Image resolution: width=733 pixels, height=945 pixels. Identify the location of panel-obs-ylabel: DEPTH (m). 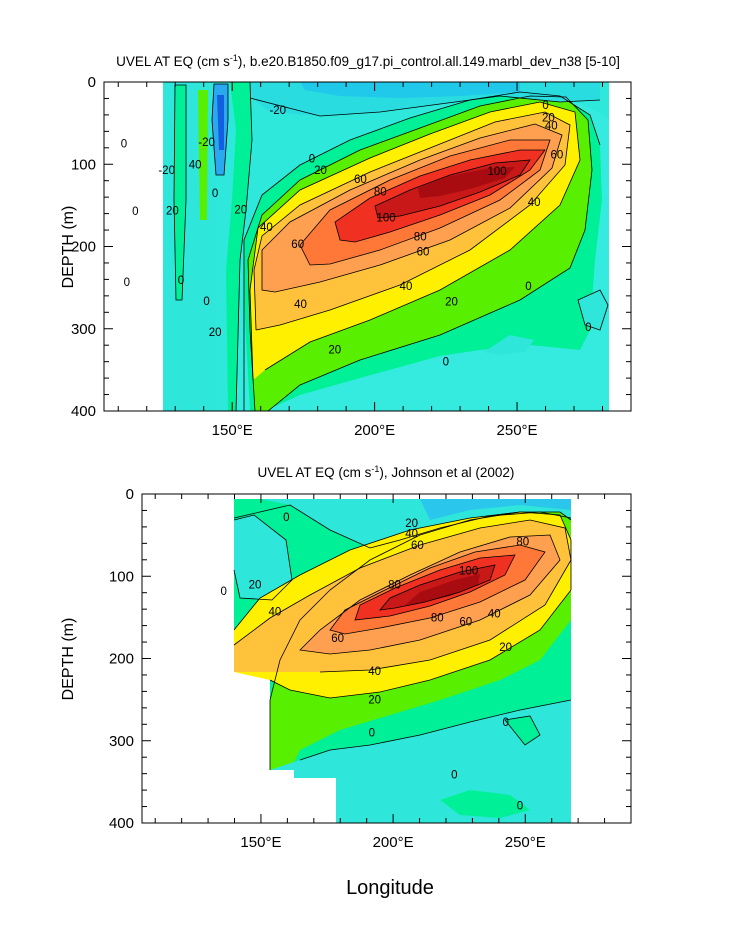
(68, 659).